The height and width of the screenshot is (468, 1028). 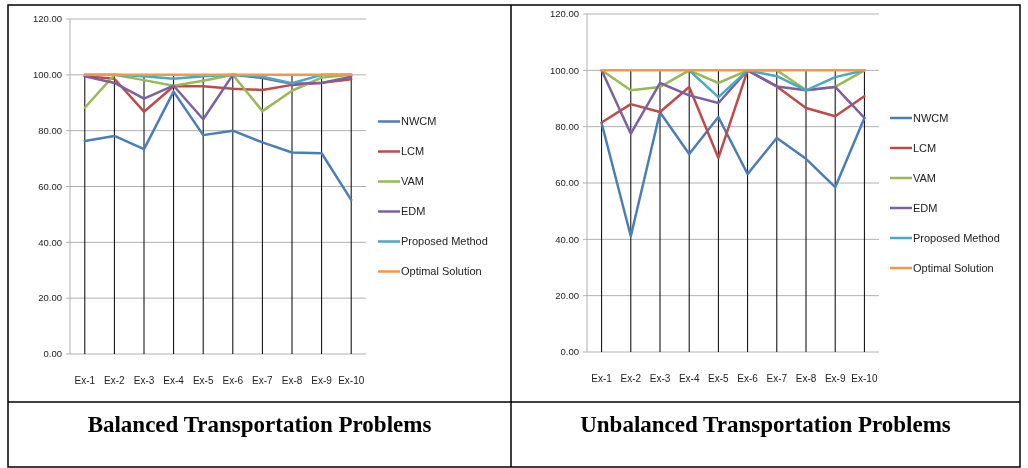 I want to click on text: Unbalanced Transportation Problems, so click(x=765, y=424).